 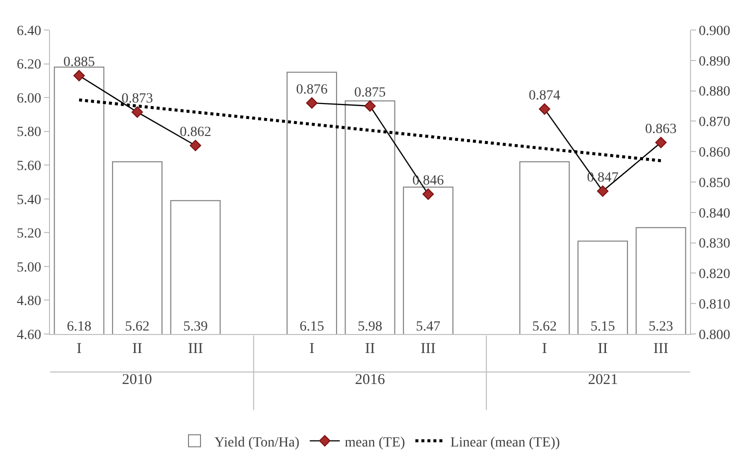 What do you see at coordinates (29, 31) in the screenshot?
I see `y-tick-label: 6.40` at bounding box center [29, 31].